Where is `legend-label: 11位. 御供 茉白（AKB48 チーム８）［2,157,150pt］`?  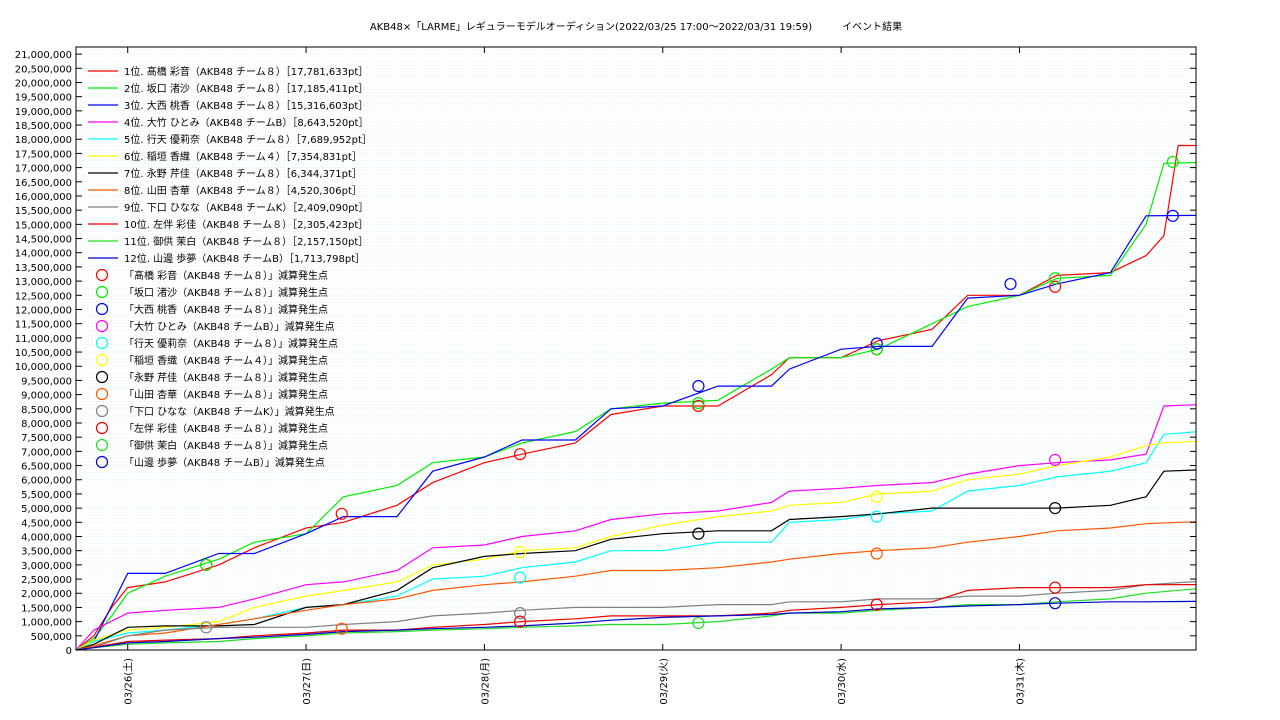 legend-label: 11位. 御供 茉白（AKB48 チーム８）［2,157,150pt］ is located at coordinates (246, 241).